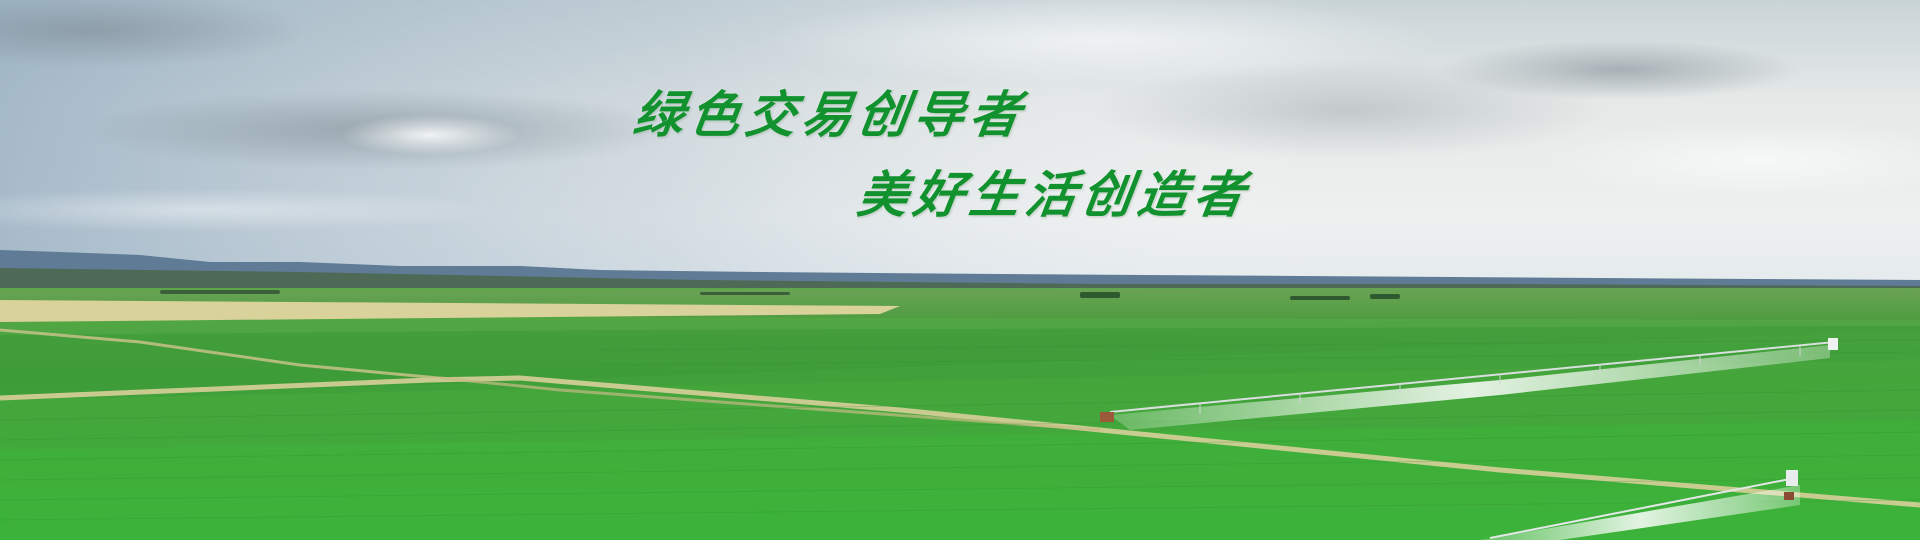 The image size is (1920, 540). I want to click on slogan-line-2: 美好生活创造者, so click(1054, 194).